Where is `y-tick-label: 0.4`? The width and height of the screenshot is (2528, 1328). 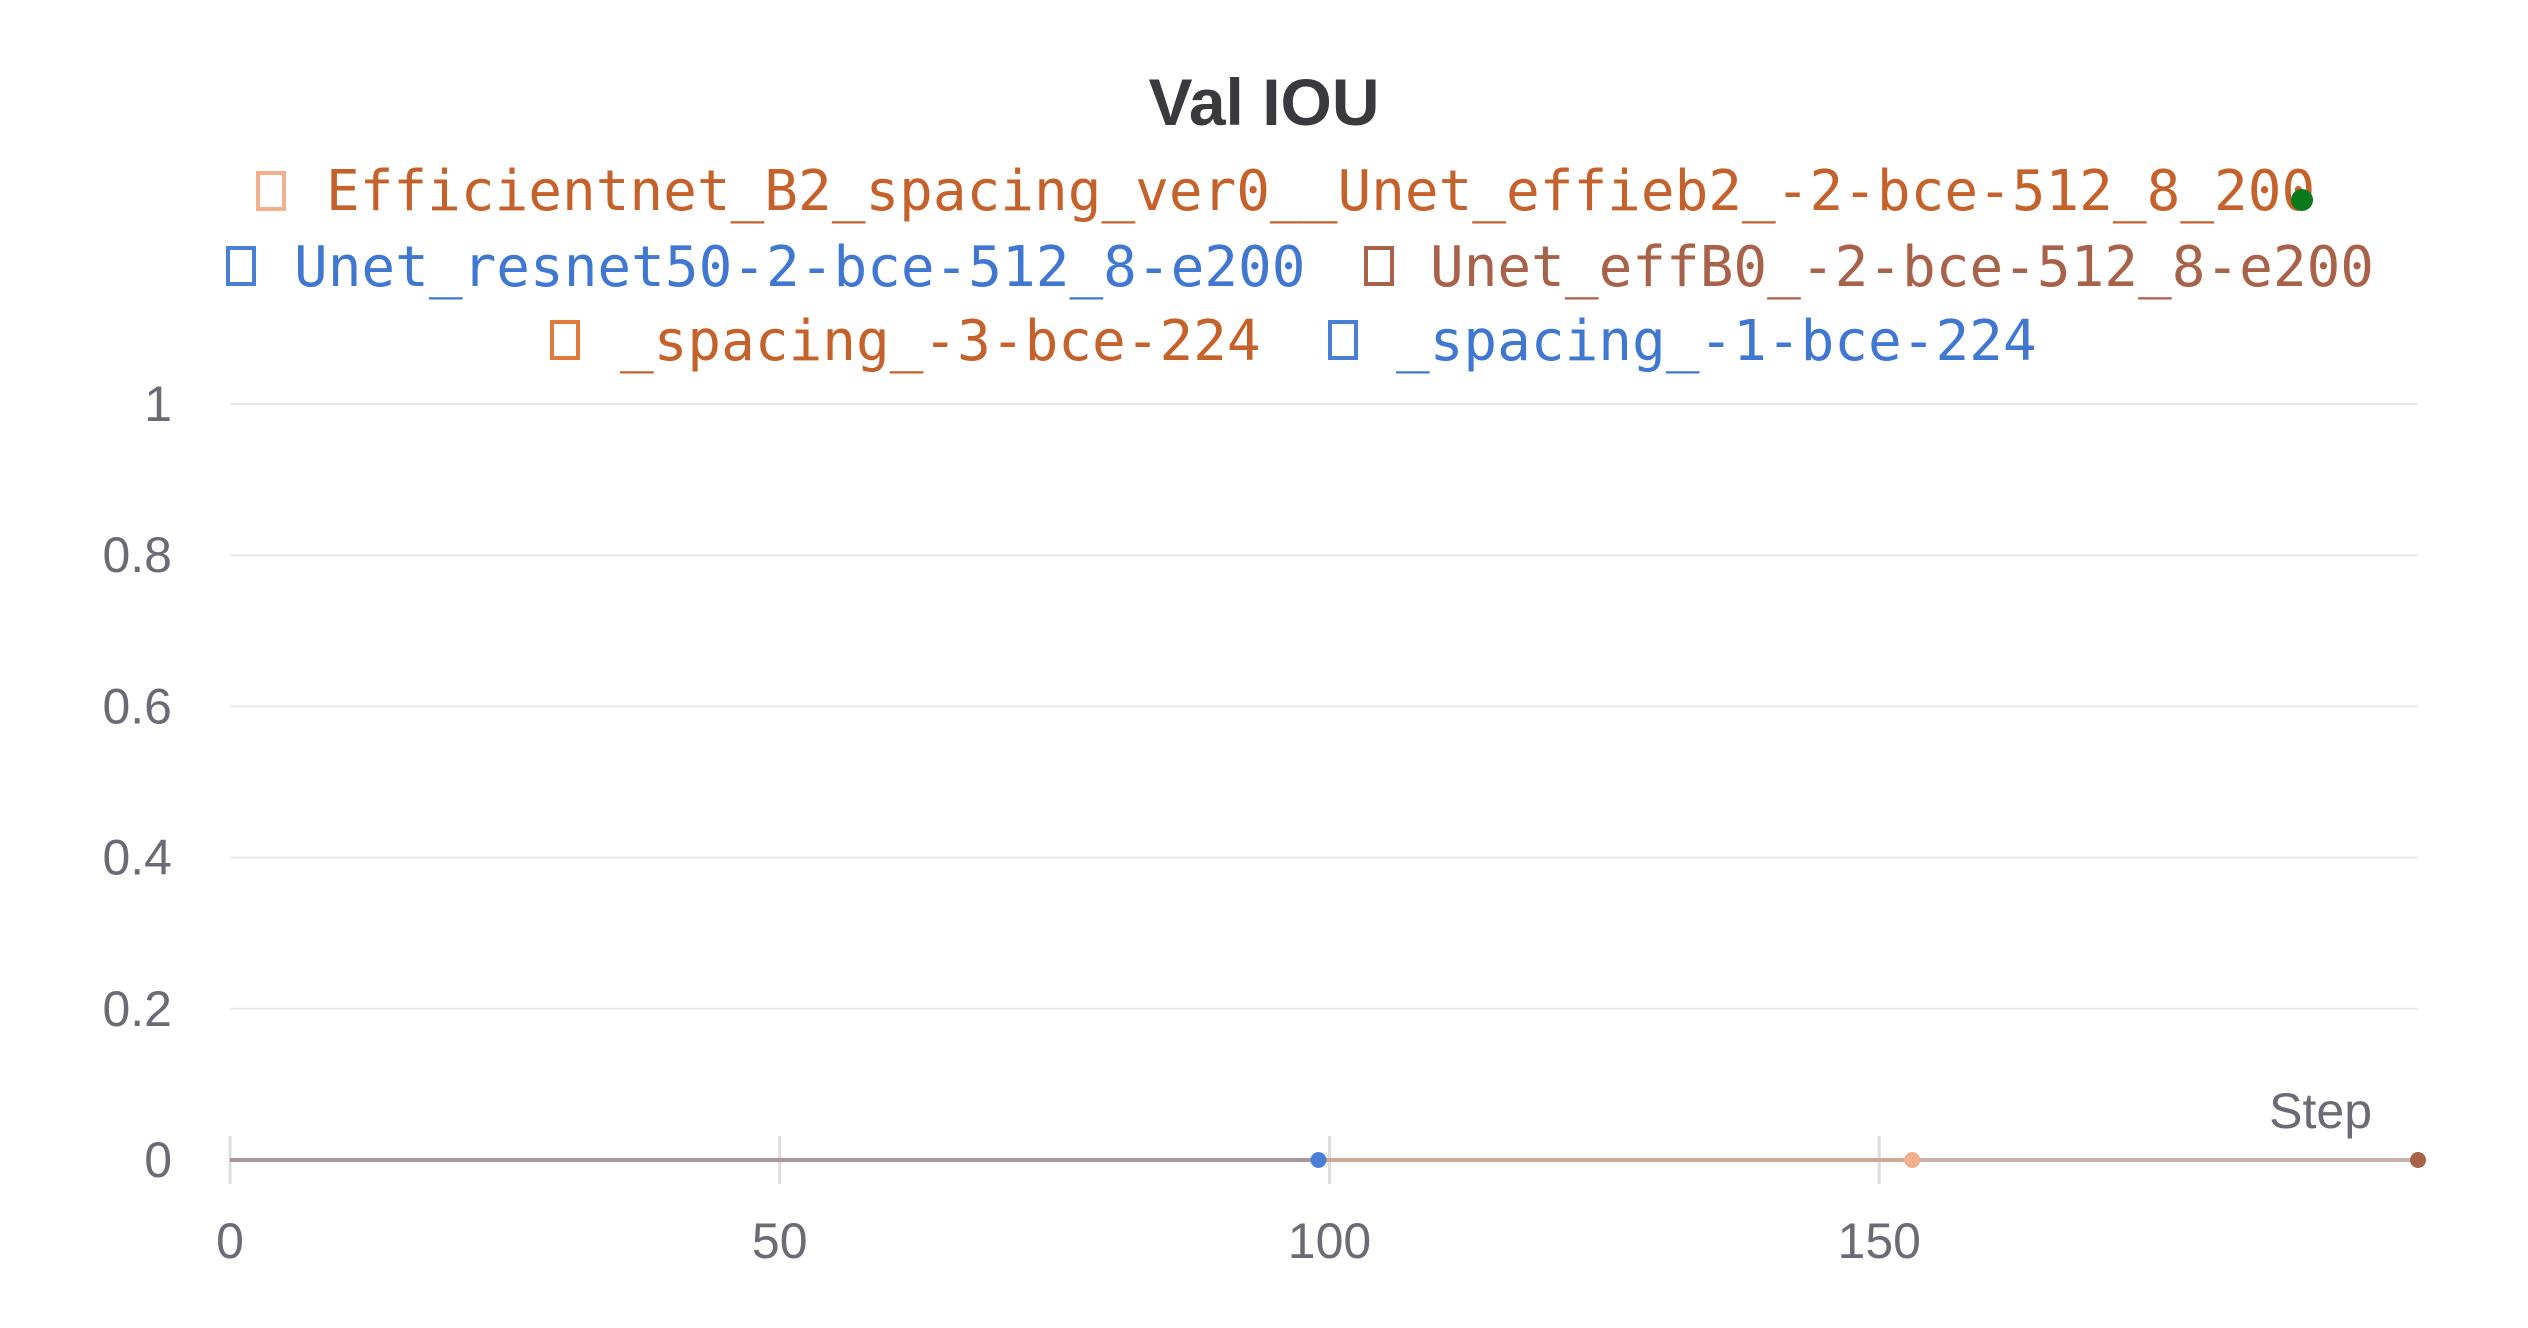
y-tick-label: 0.4 is located at coordinates (137, 858).